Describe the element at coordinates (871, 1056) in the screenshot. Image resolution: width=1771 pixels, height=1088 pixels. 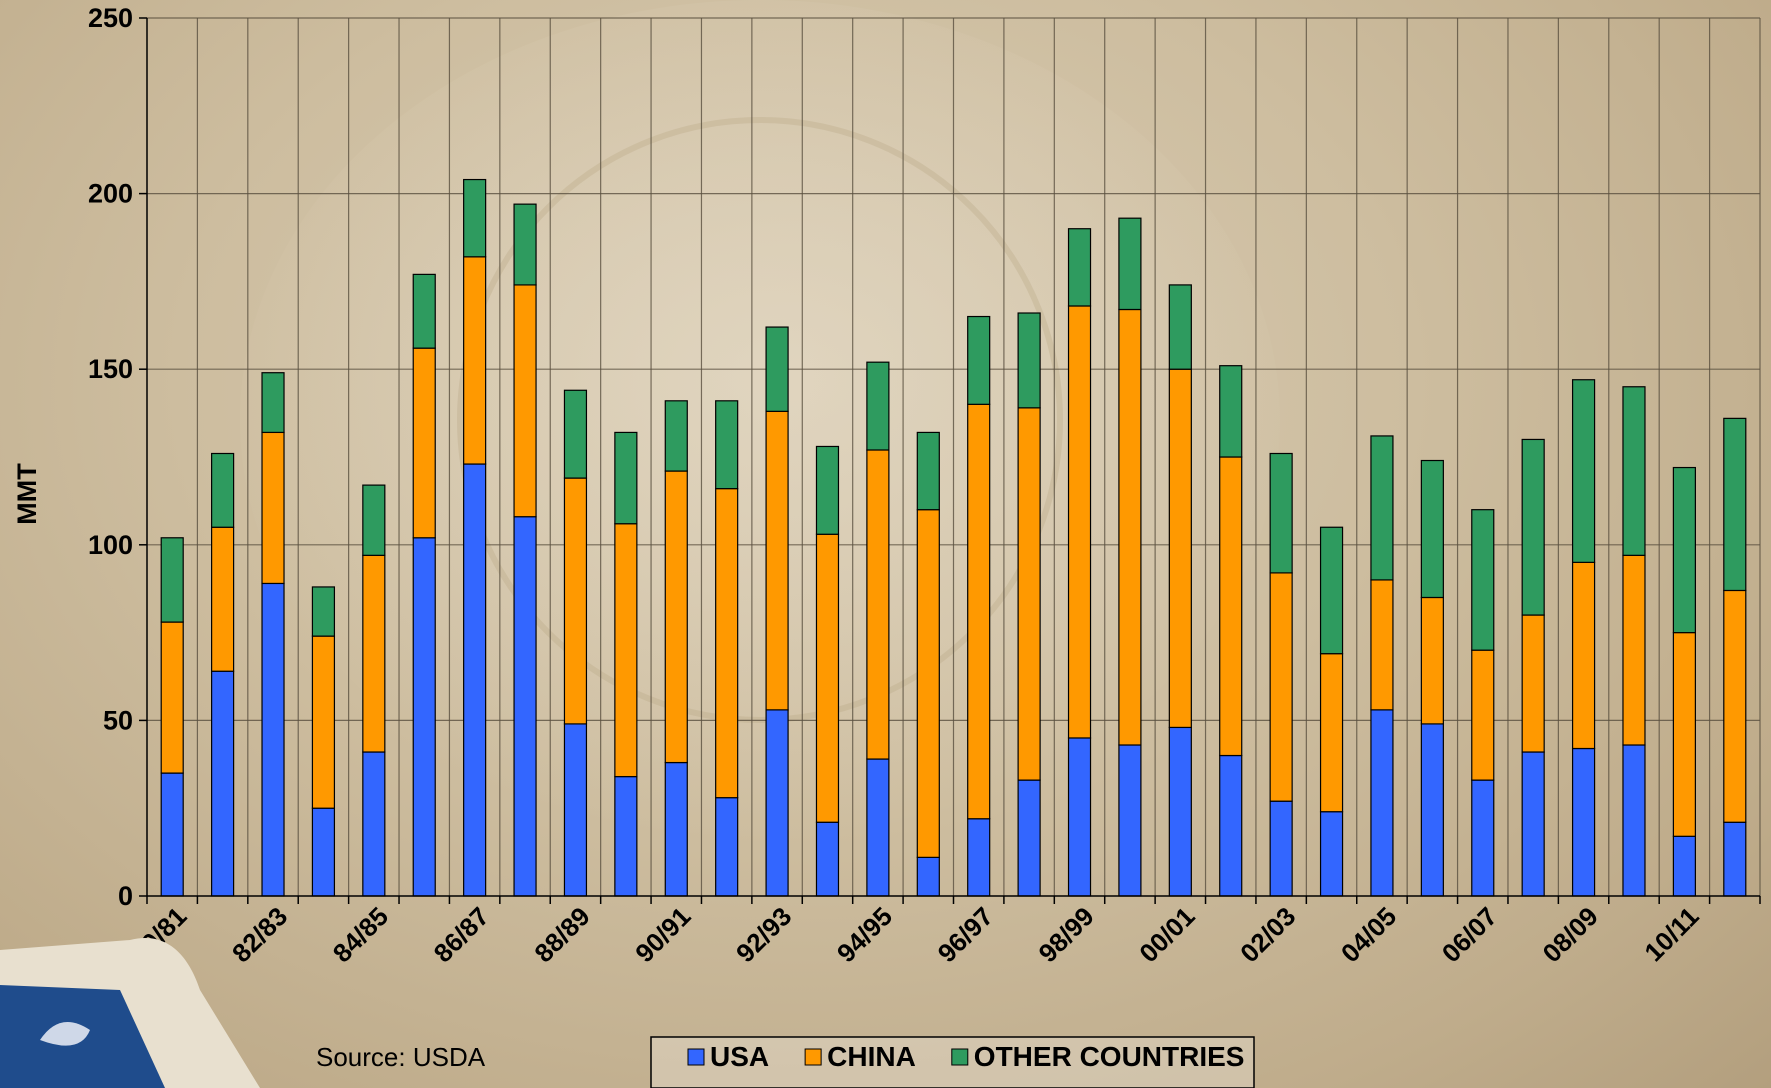
I see `legend-label-china: CHINA` at that location.